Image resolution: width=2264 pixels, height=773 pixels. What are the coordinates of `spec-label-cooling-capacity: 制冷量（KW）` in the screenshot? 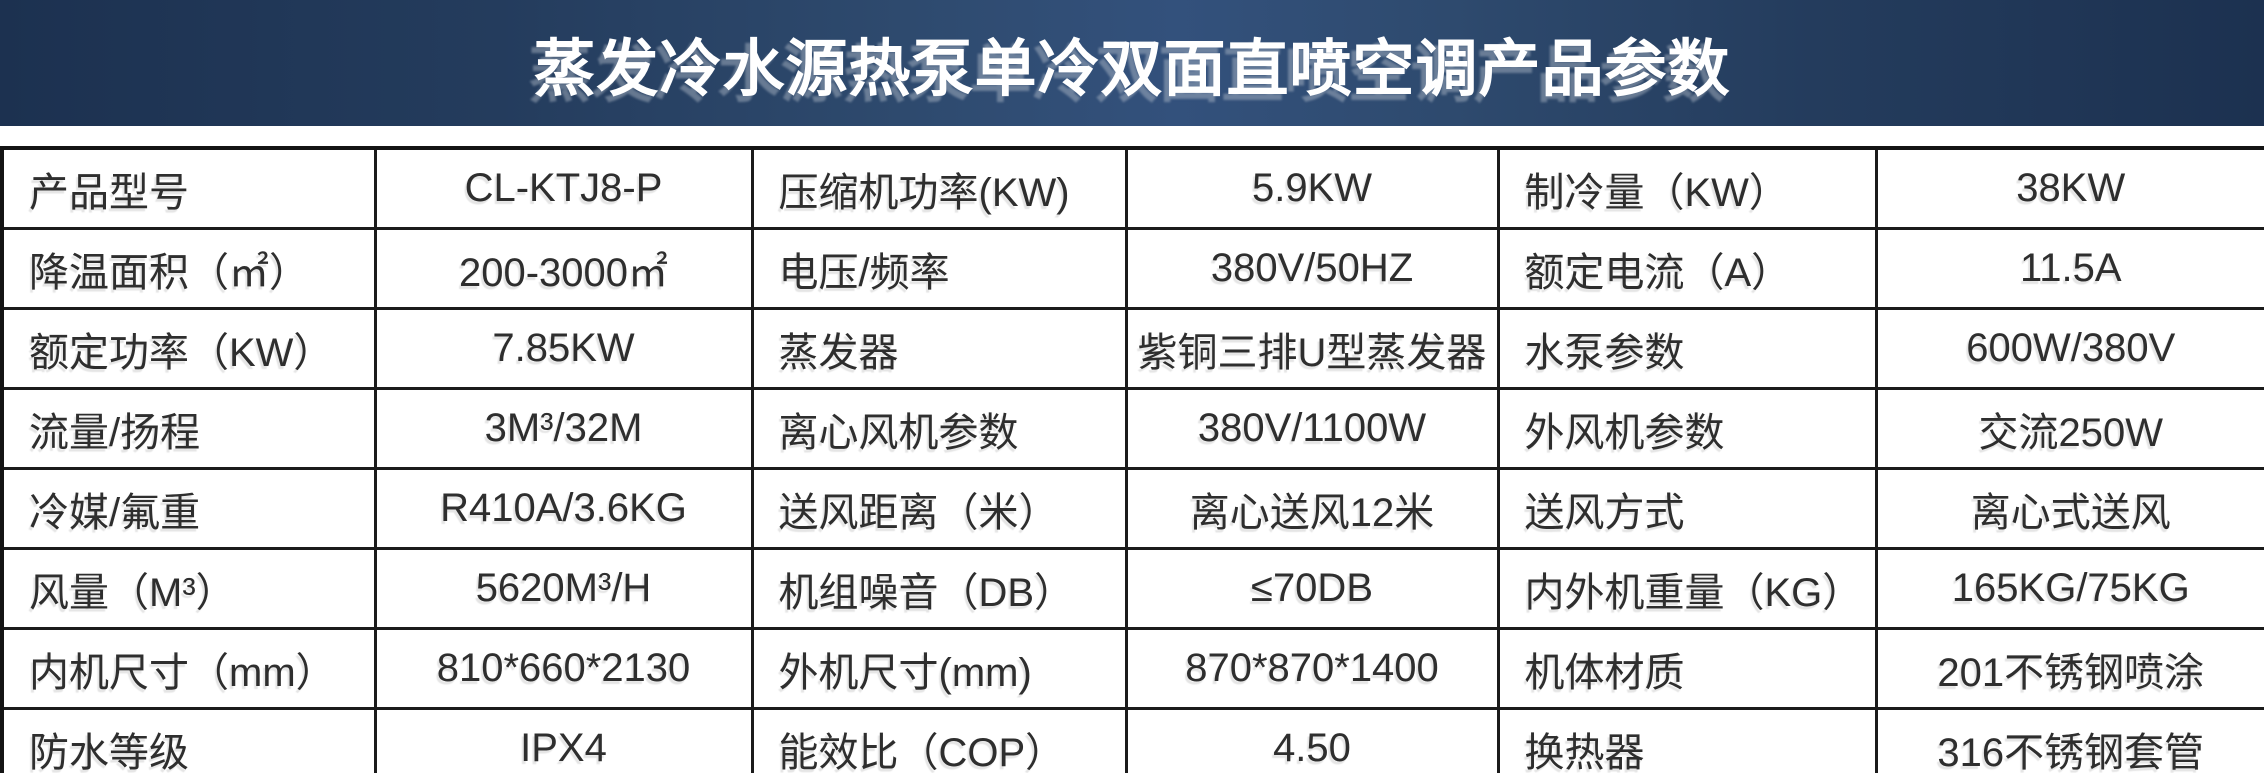 It's located at (1687, 188).